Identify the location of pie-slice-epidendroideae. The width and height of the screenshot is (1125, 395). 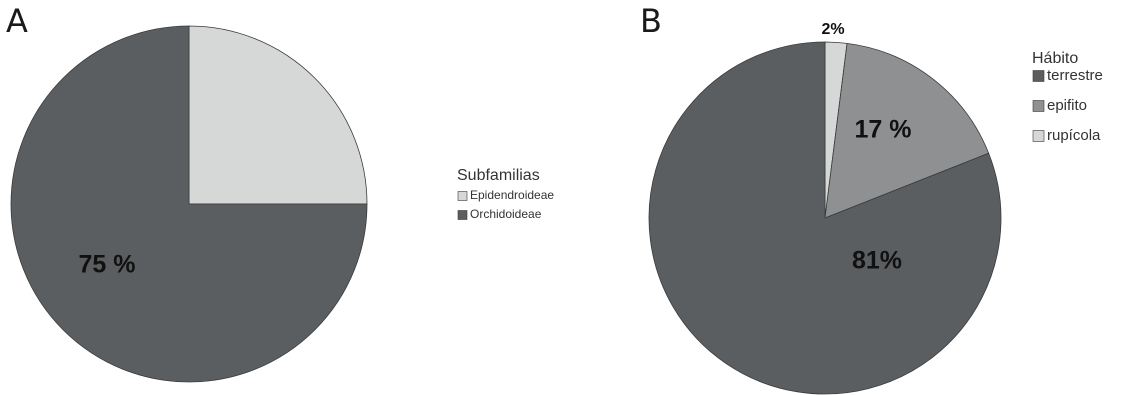
(278, 115).